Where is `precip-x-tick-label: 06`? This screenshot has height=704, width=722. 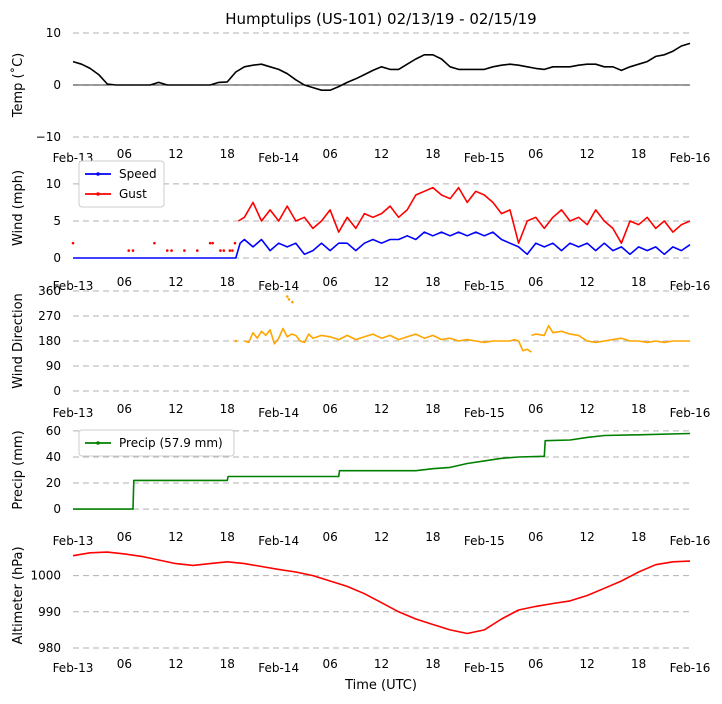 precip-x-tick-label: 06 is located at coordinates (329, 537).